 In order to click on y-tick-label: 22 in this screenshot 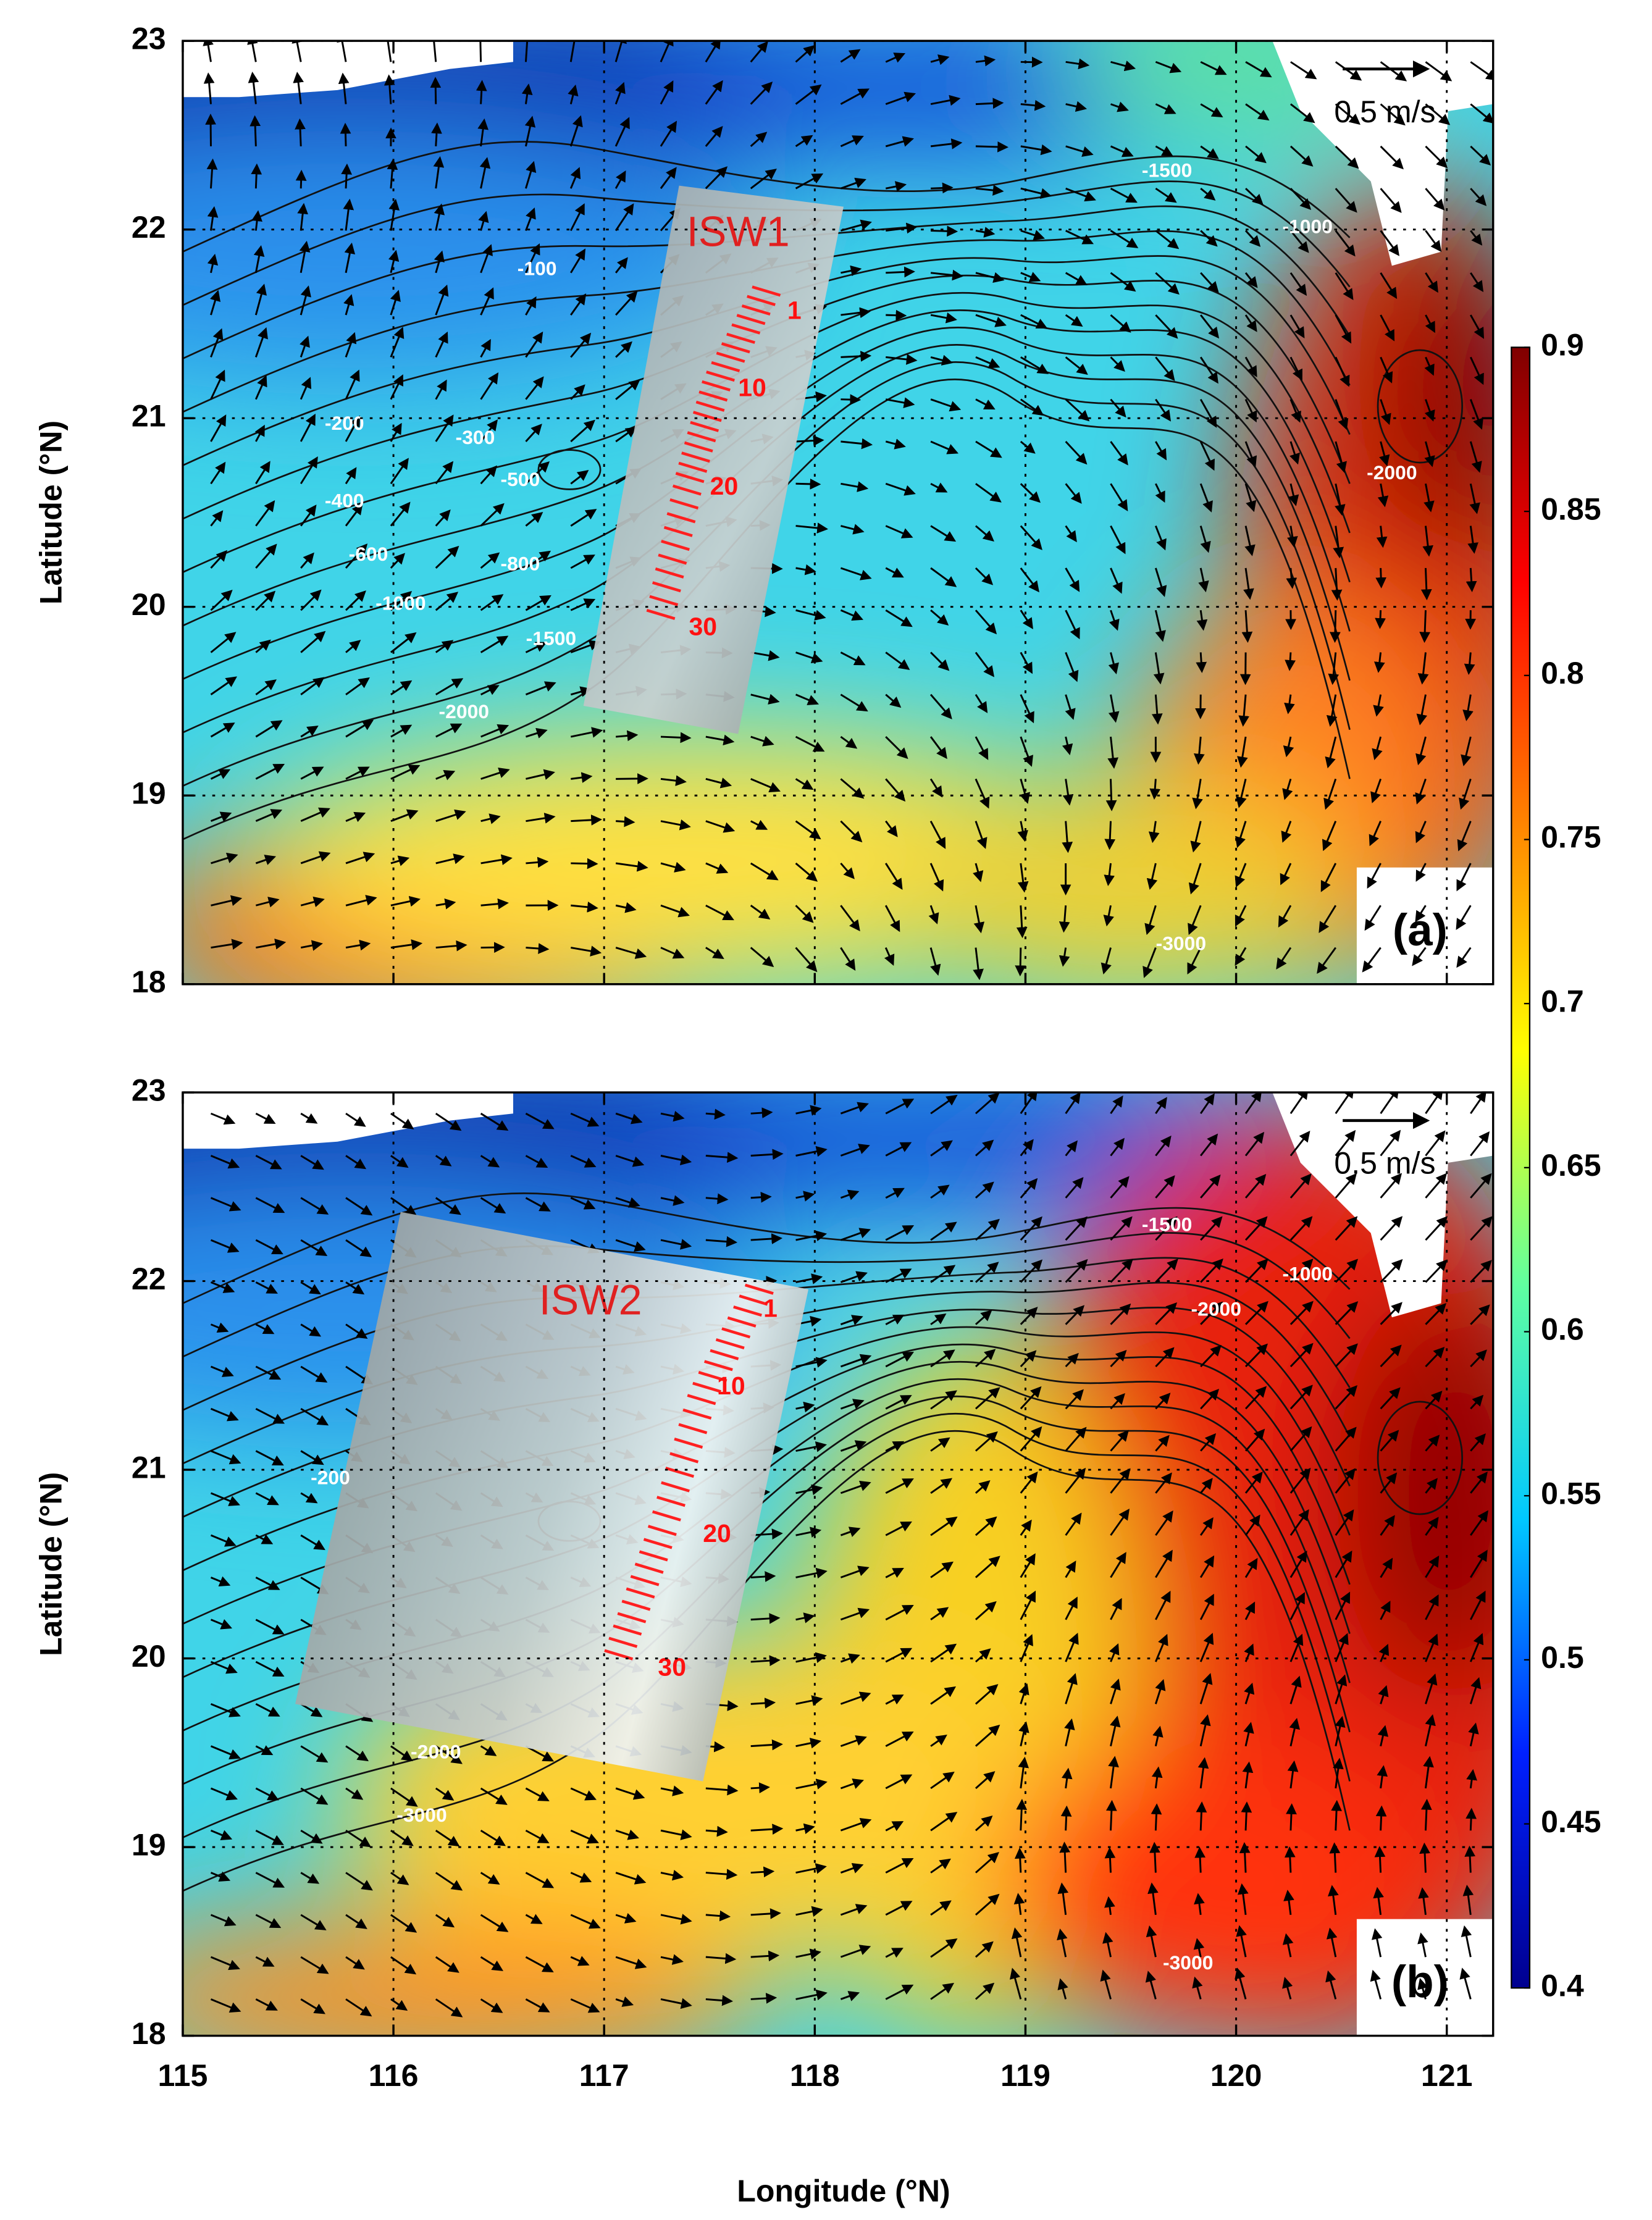, I will do `click(149, 227)`.